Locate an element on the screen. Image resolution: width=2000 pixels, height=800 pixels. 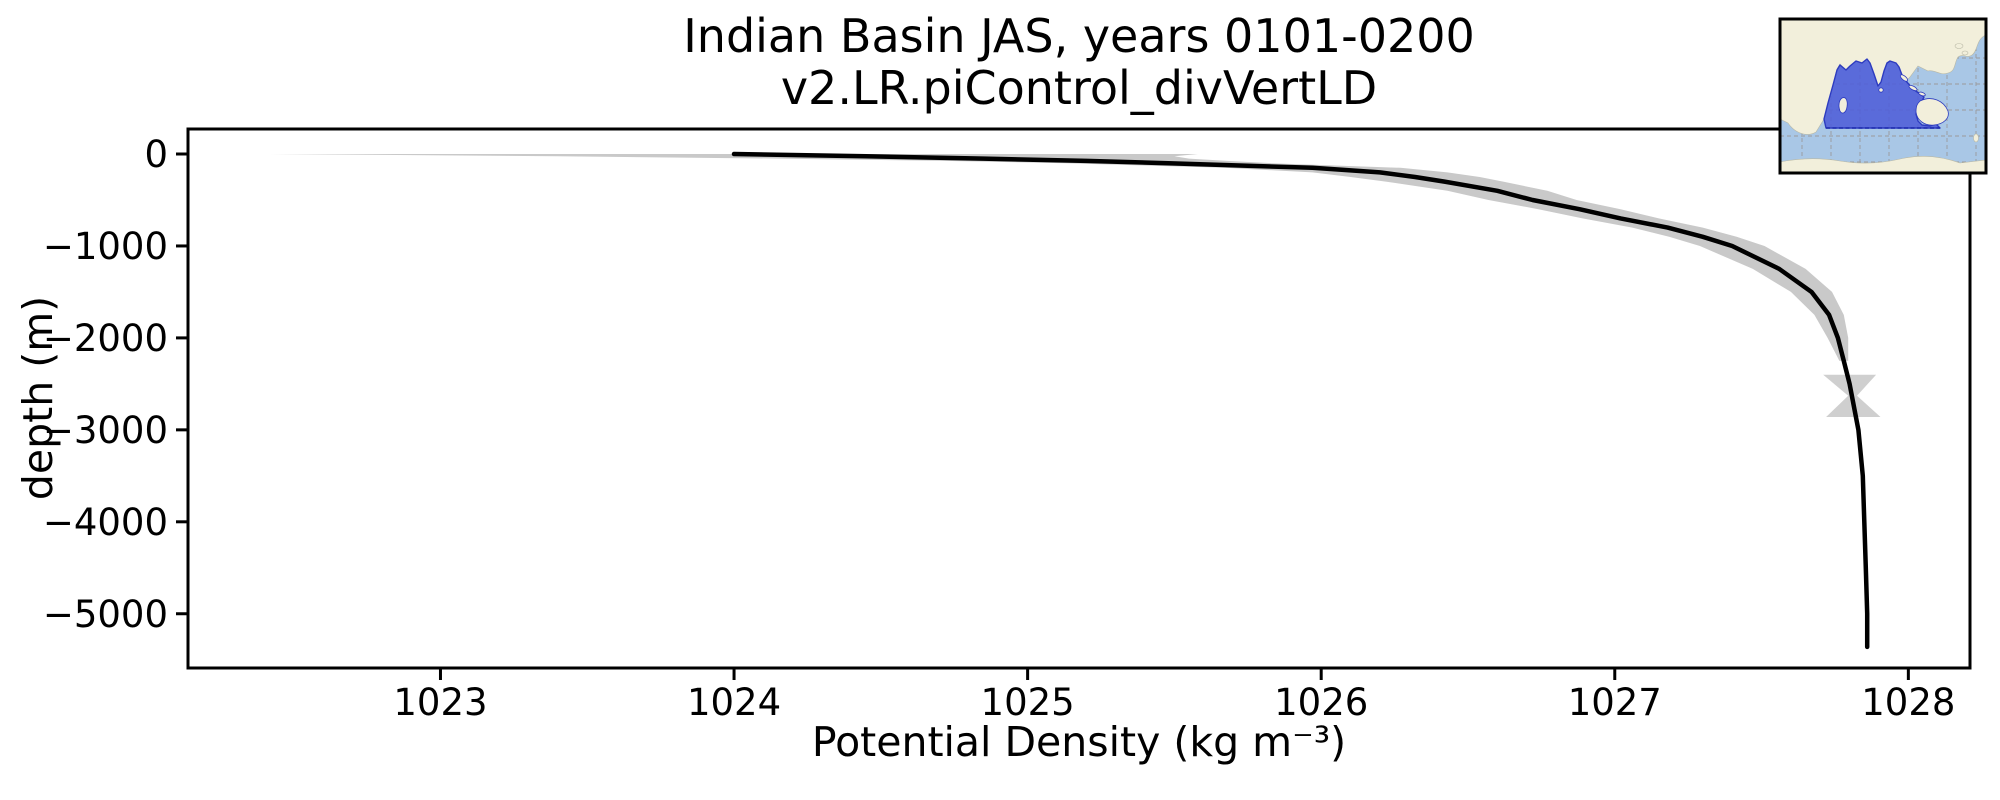
map-land-srilanka is located at coordinates (1881, 90).